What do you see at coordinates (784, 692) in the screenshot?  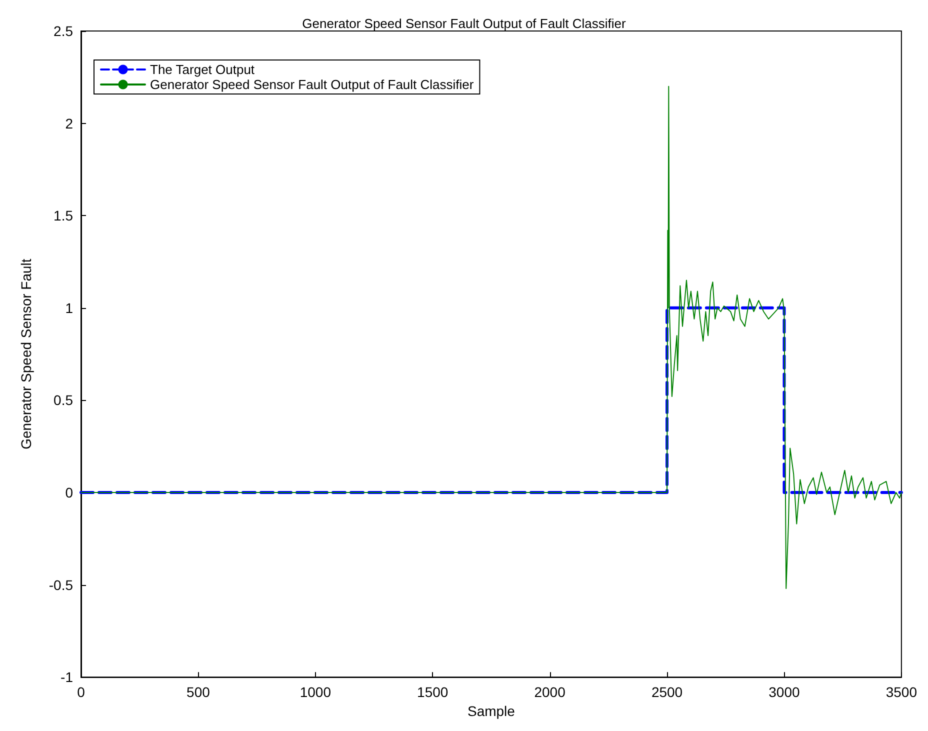 I see `x-tick-label: 3000` at bounding box center [784, 692].